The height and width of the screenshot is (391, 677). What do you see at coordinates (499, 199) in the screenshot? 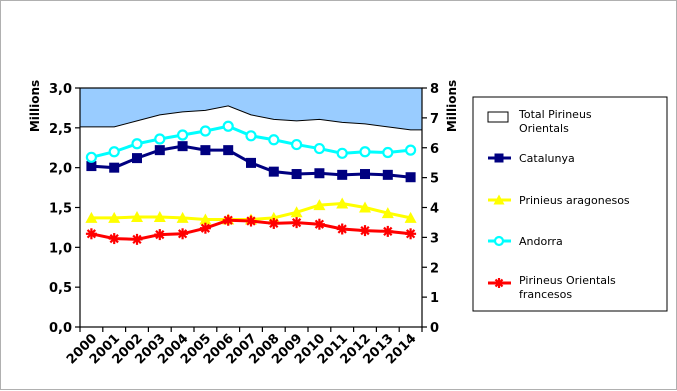
I see `legend-marker-prinieus-aragonesos` at bounding box center [499, 199].